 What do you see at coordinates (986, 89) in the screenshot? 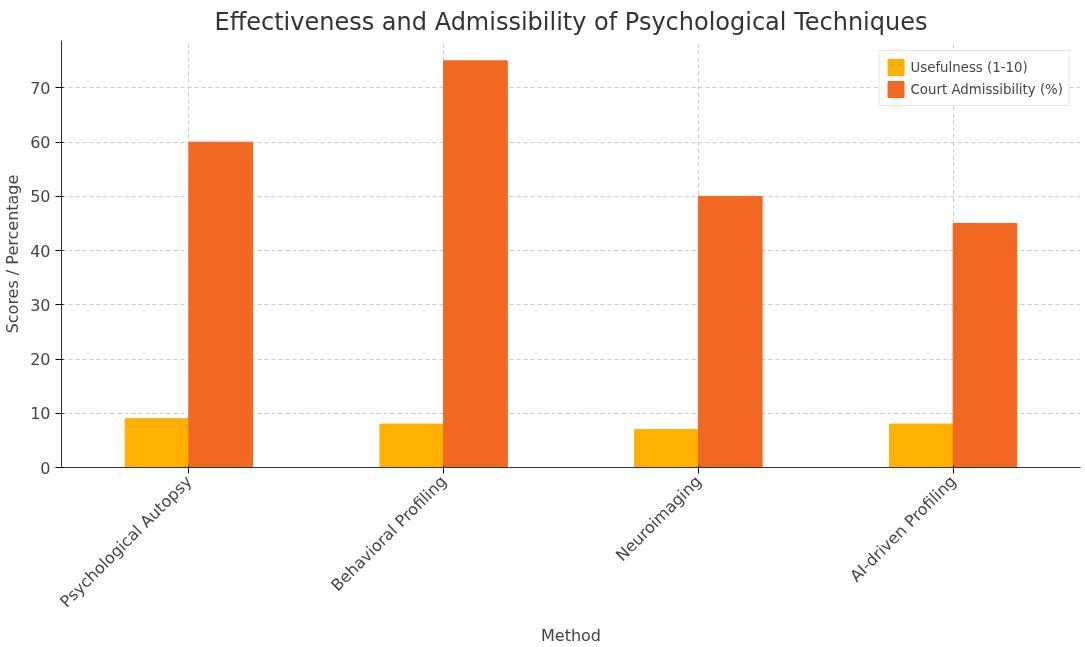
I see `legend-label: Court Admissibility (%)` at bounding box center [986, 89].